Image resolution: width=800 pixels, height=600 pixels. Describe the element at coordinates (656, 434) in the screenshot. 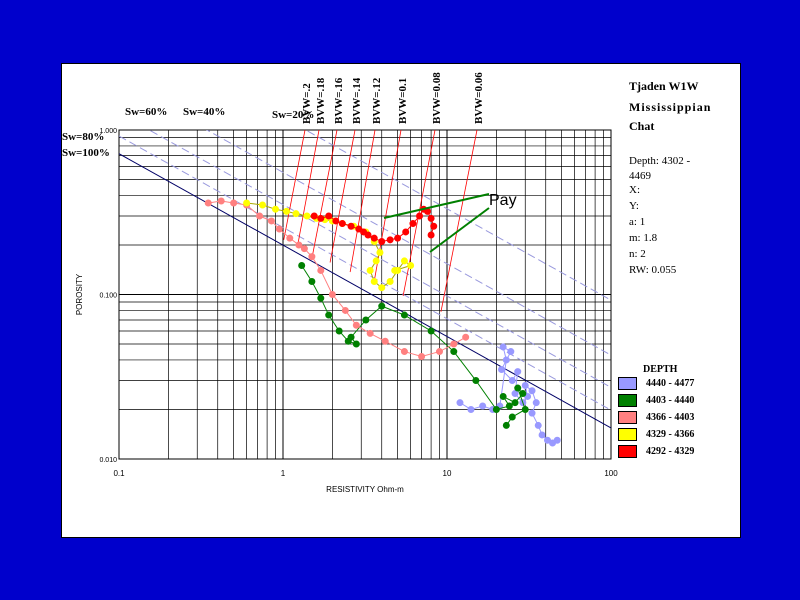

I see `legend-item: 4329 - 4366` at that location.